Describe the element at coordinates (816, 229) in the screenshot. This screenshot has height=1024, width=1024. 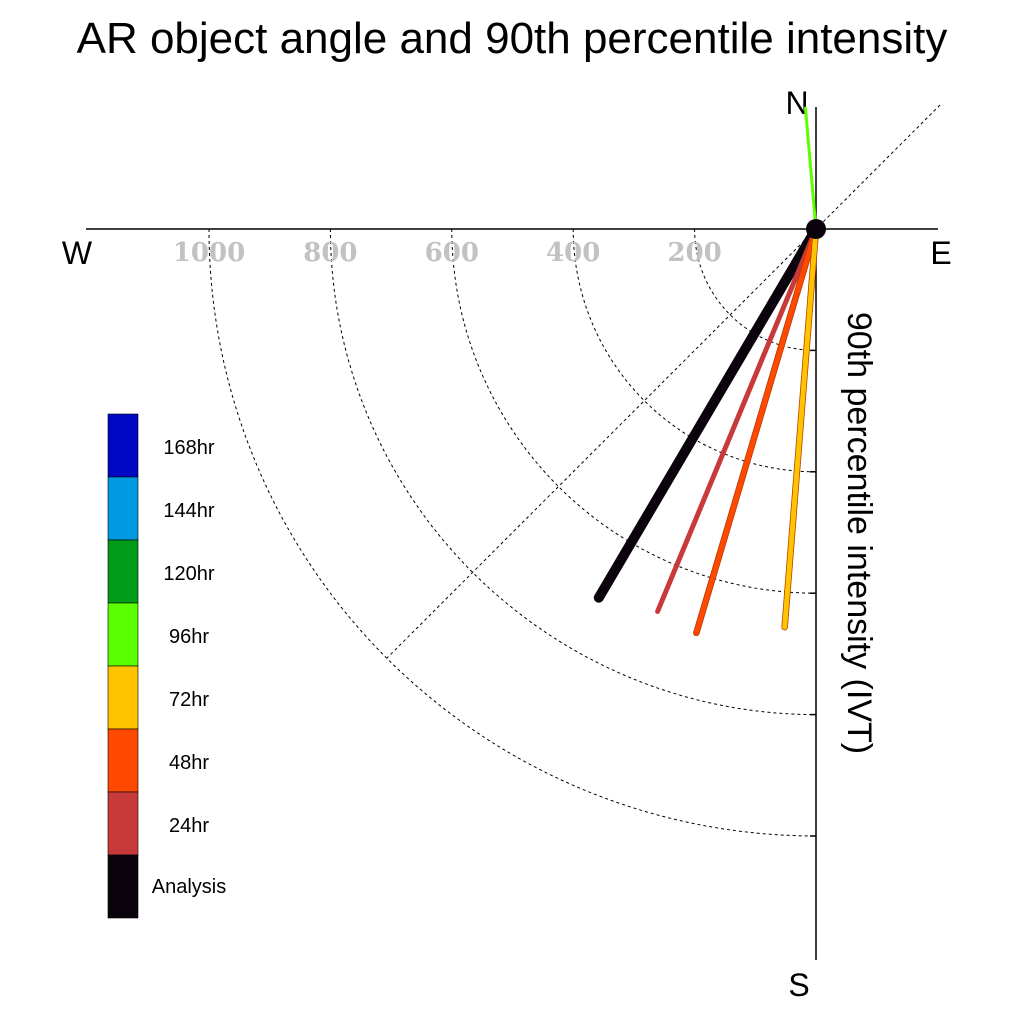
I see `origin-marker` at that location.